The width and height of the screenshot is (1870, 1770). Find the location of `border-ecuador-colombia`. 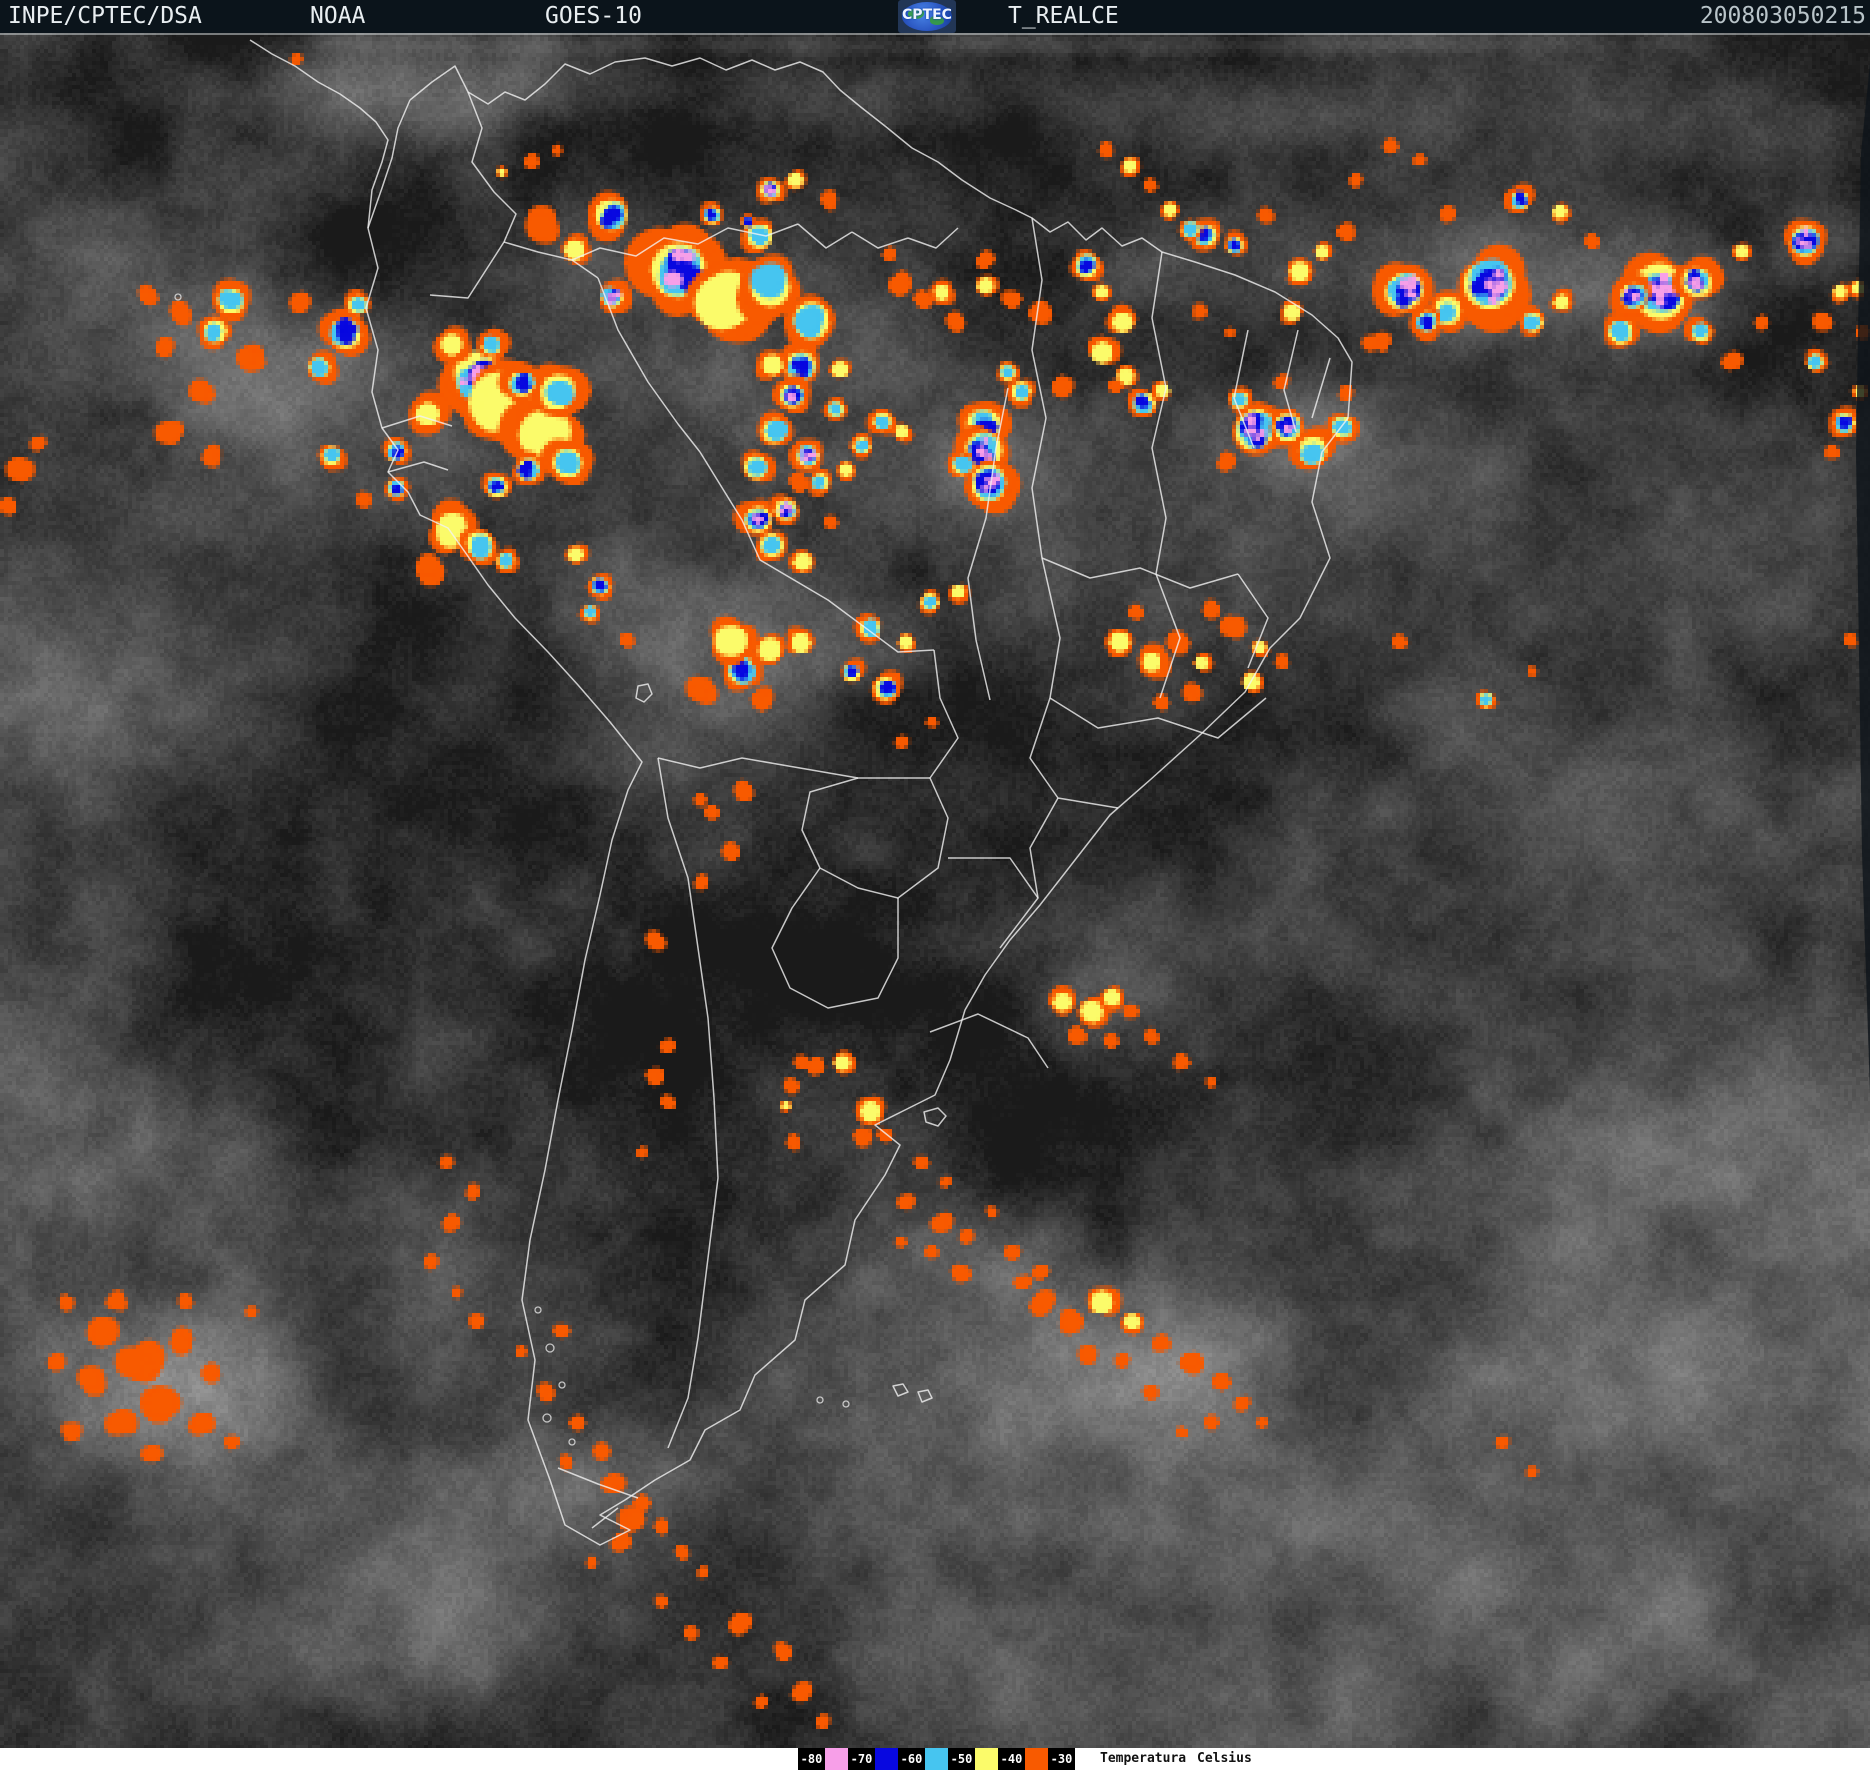

border-ecuador-colombia is located at coordinates (417, 422).